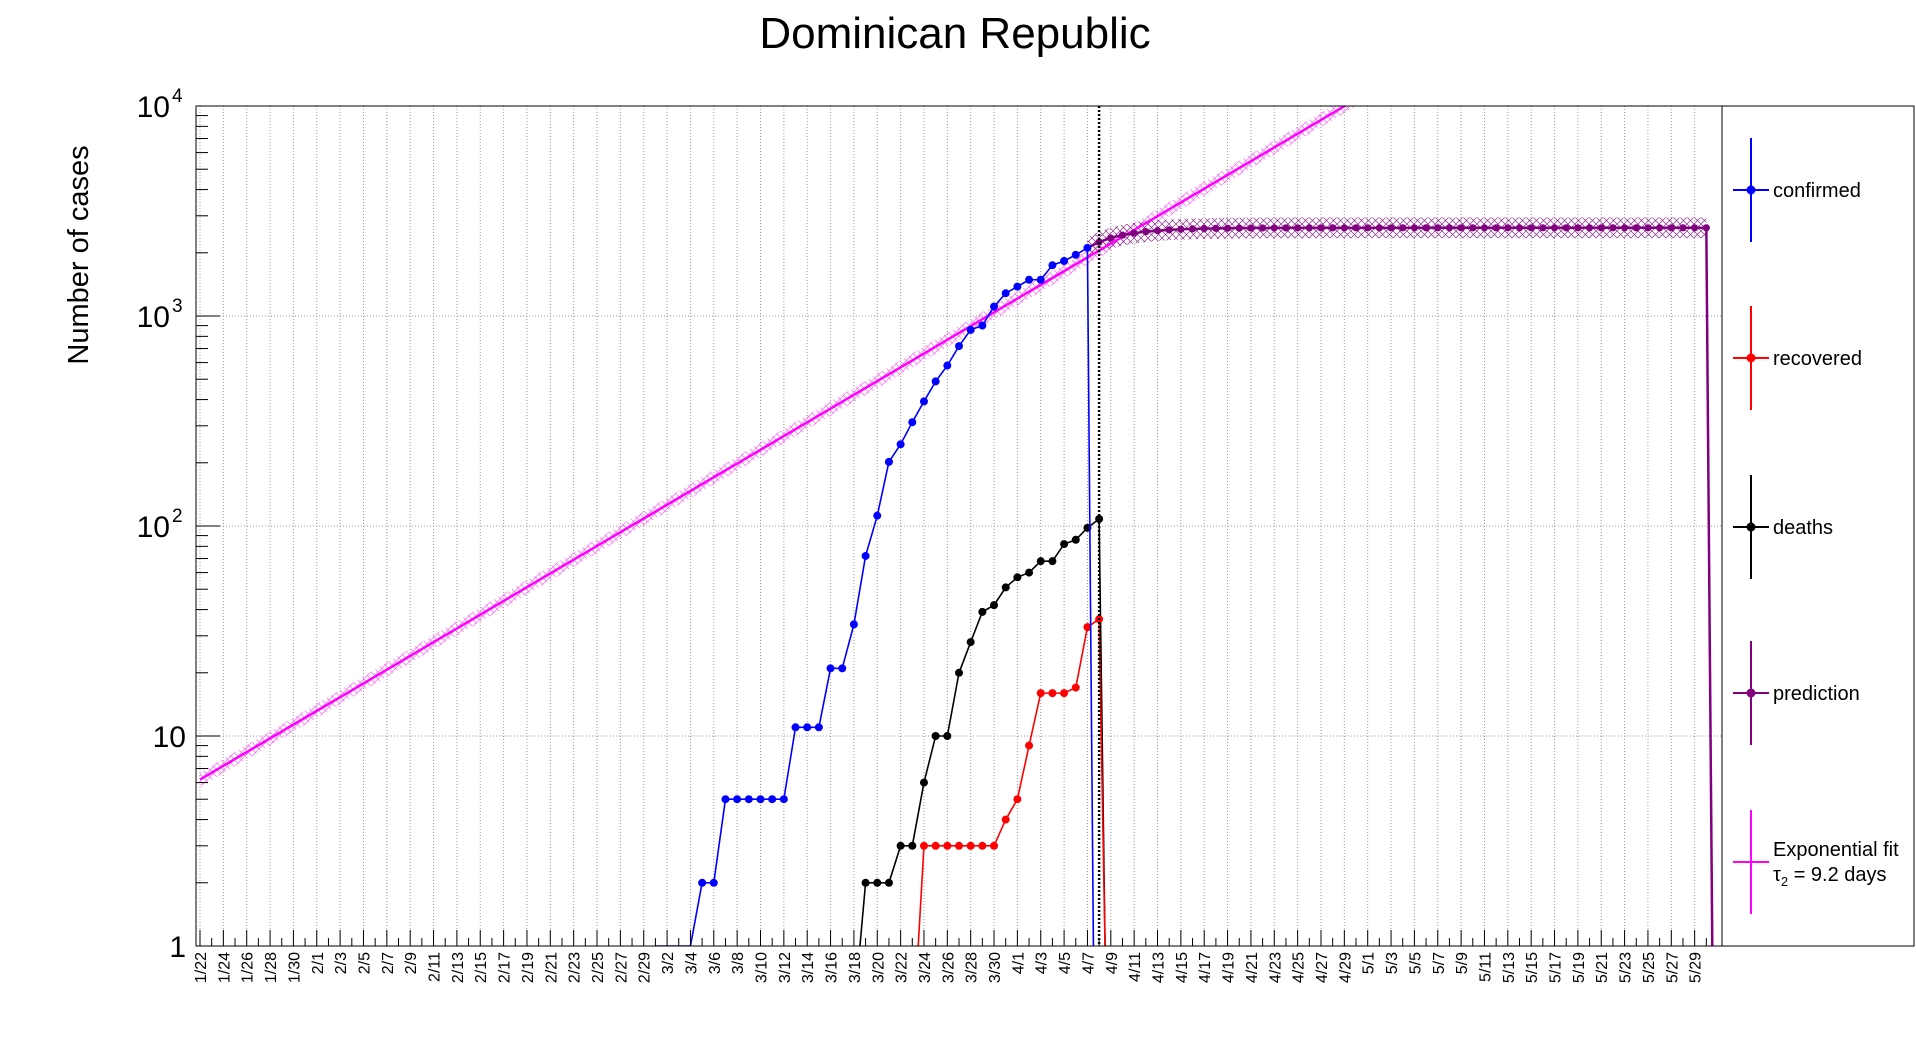 Image resolution: width=1916 pixels, height=1057 pixels. I want to click on x-tick-label: 4/21, so click(1252, 967).